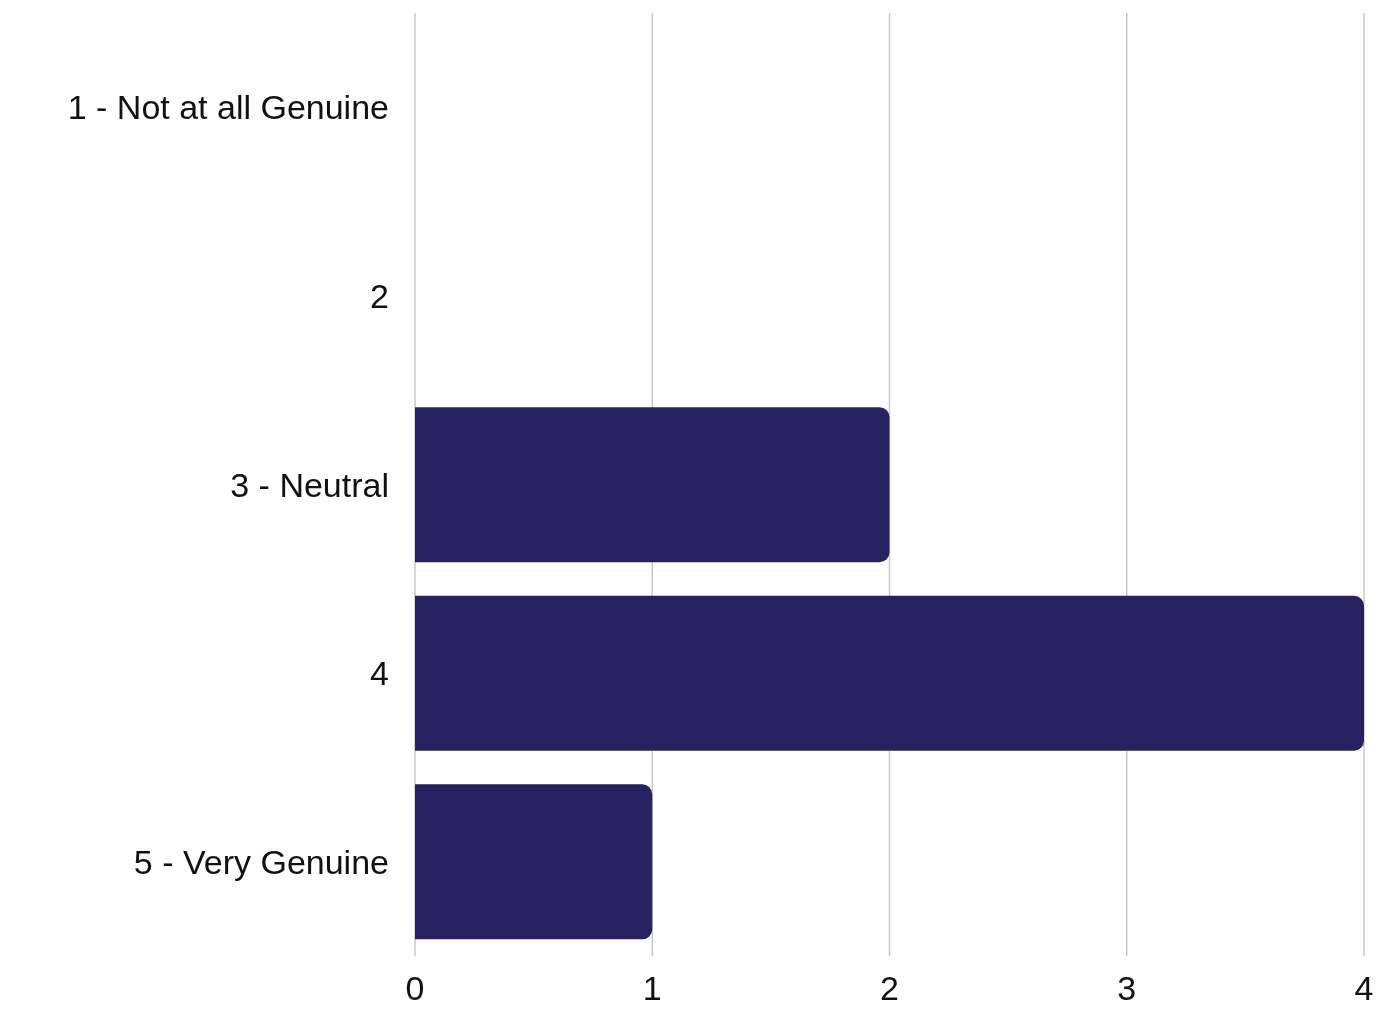  What do you see at coordinates (415, 988) in the screenshot?
I see `x-tick-label: 0` at bounding box center [415, 988].